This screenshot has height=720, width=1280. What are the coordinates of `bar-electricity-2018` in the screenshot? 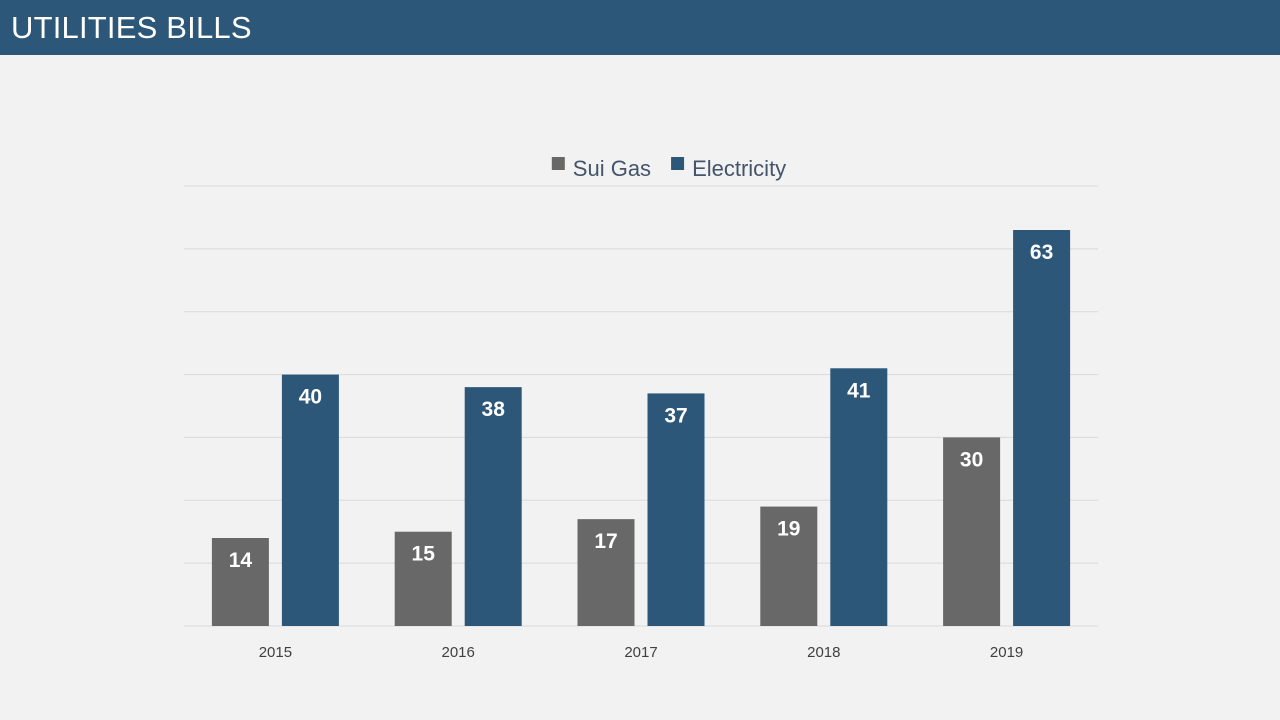 It's located at (859, 497).